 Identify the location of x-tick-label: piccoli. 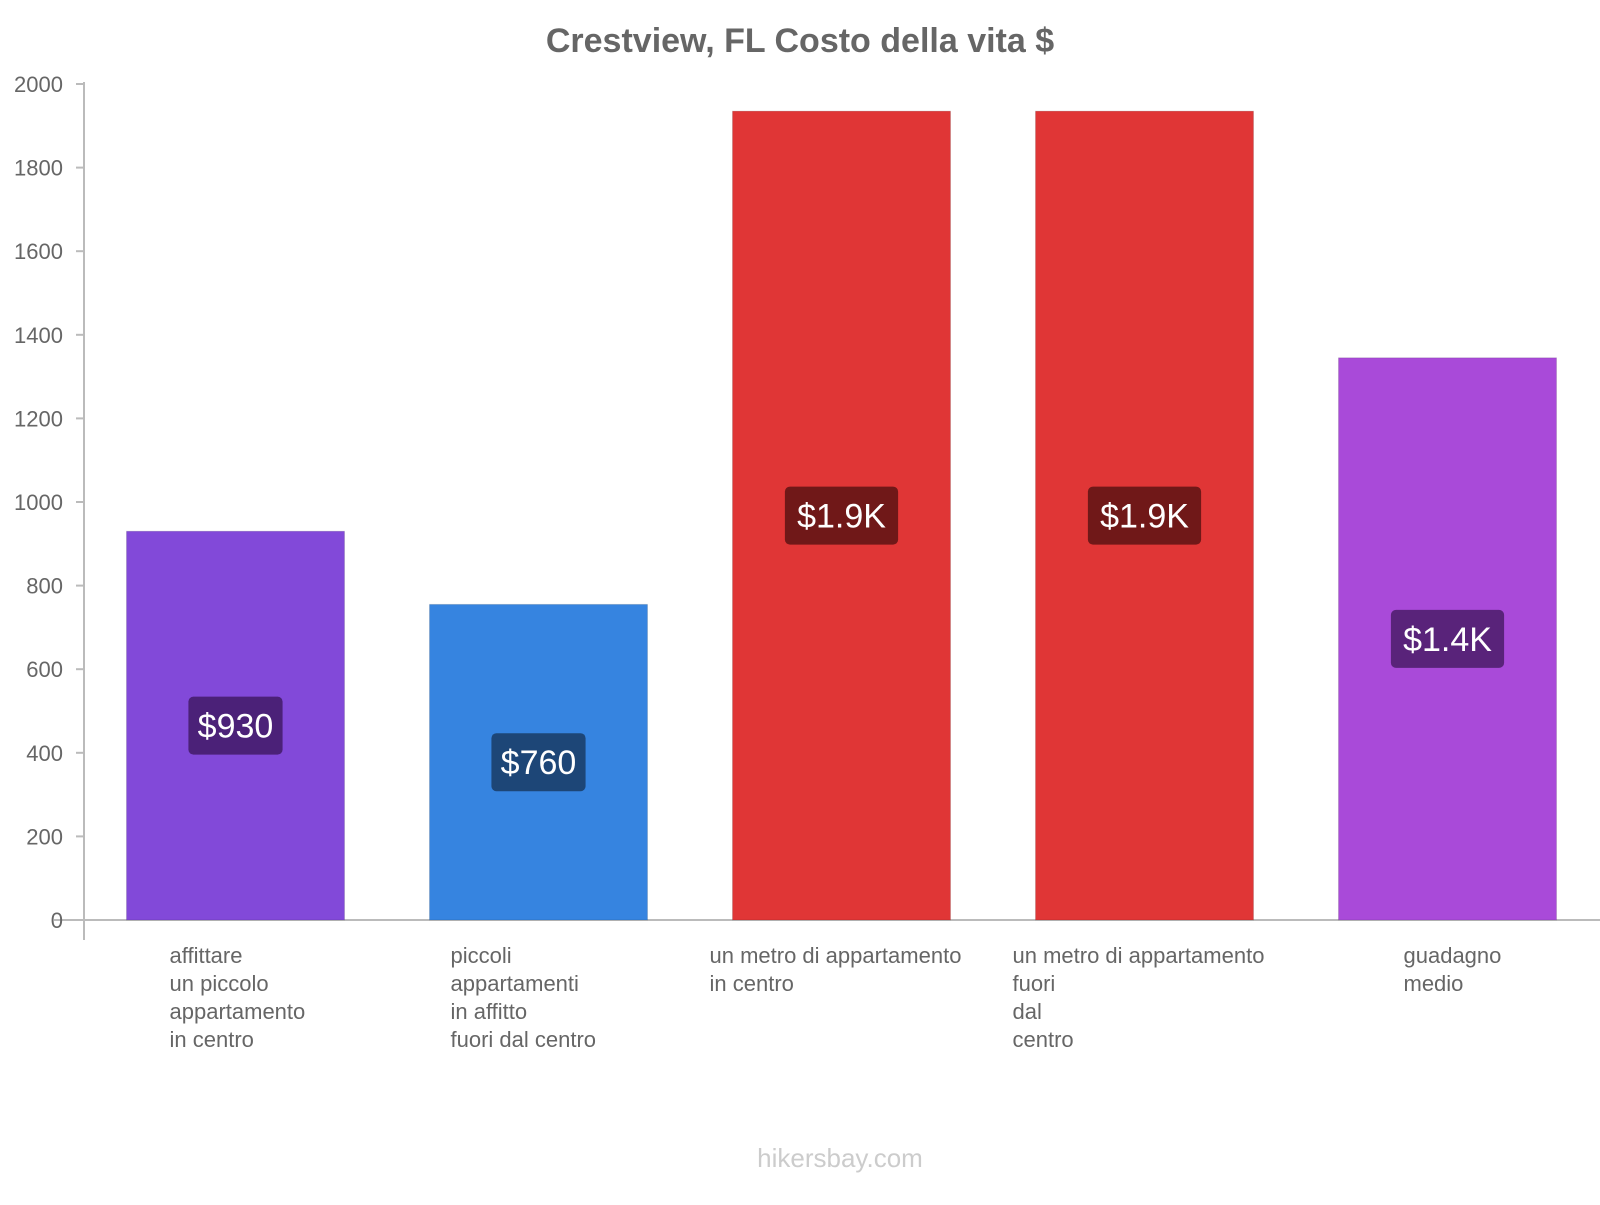
(481, 955).